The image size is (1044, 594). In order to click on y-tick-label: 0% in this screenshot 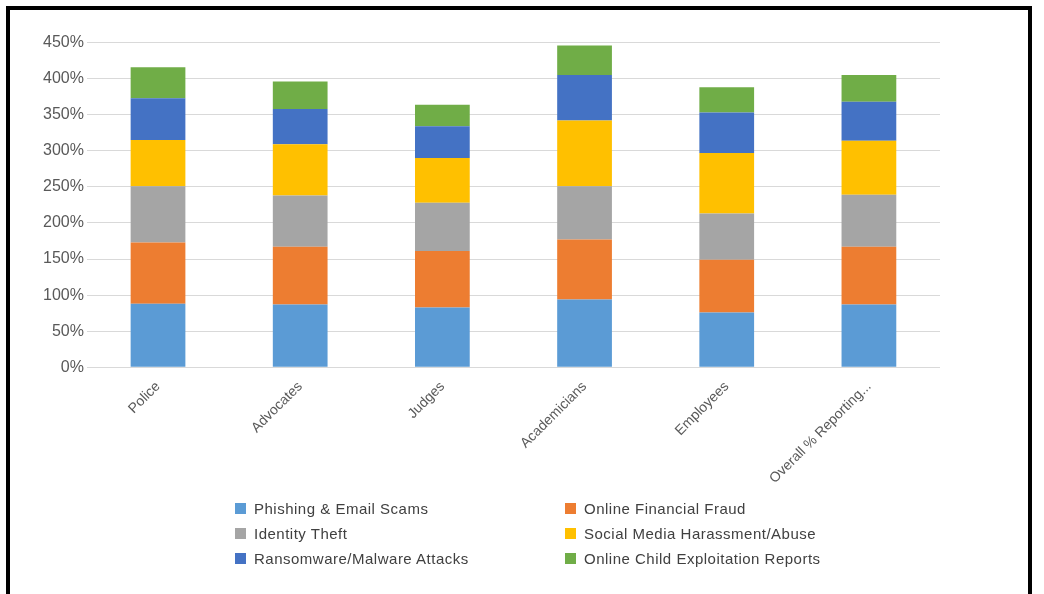, I will do `click(72, 366)`.